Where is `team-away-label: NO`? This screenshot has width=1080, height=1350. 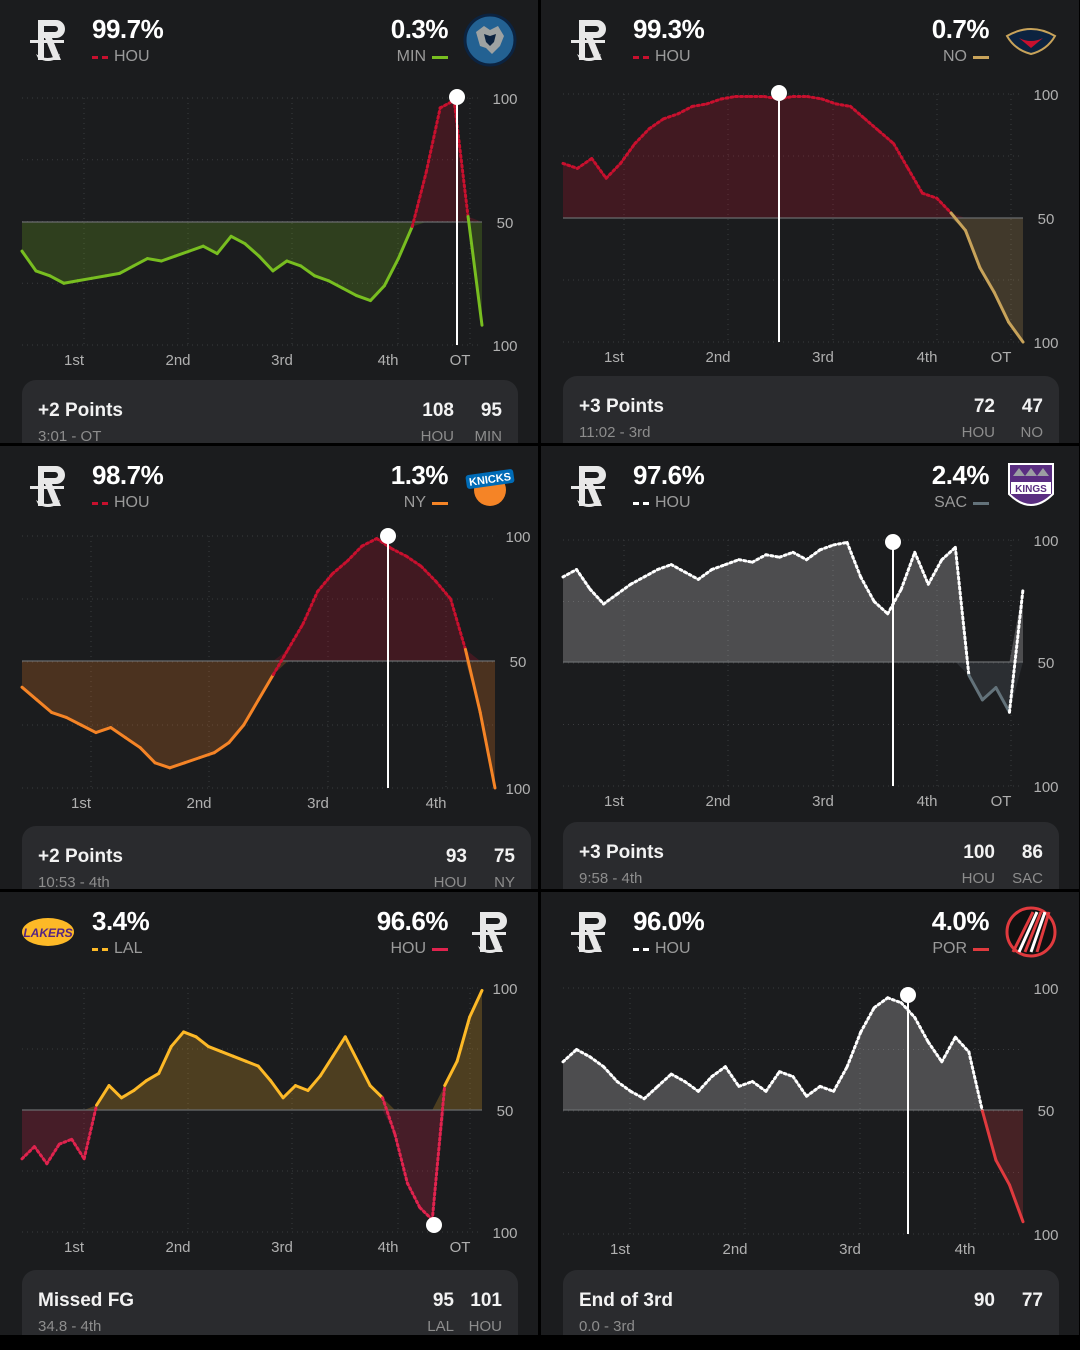 team-away-label: NO is located at coordinates (1032, 432).